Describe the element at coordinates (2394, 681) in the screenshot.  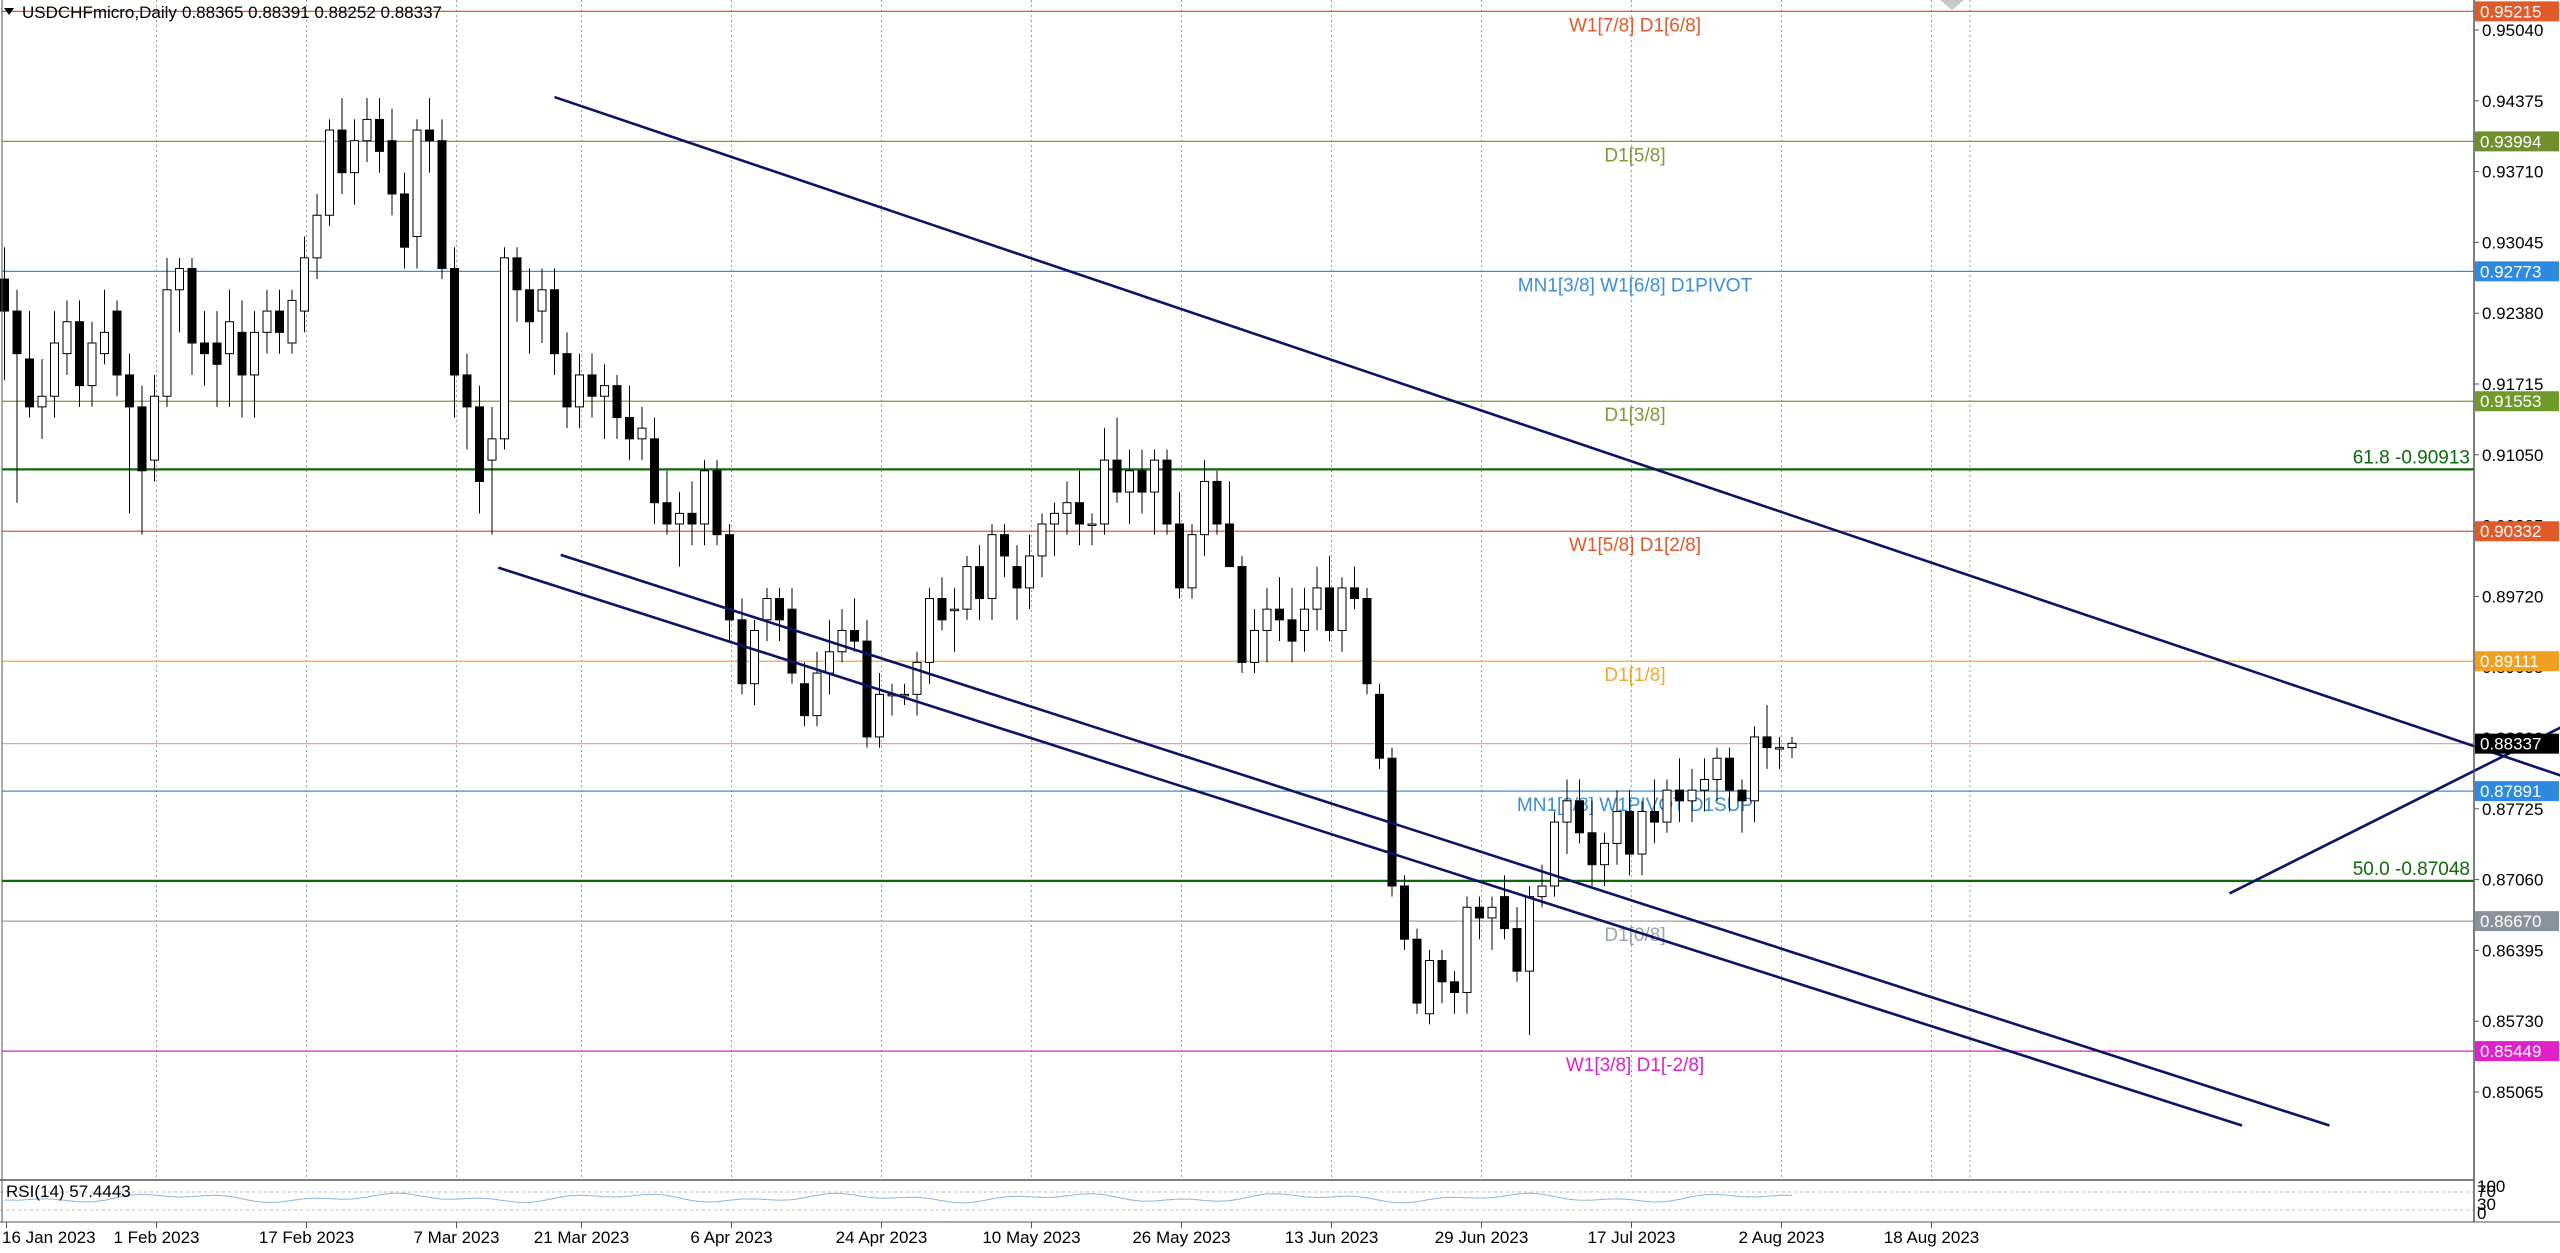
I see `trendline` at that location.